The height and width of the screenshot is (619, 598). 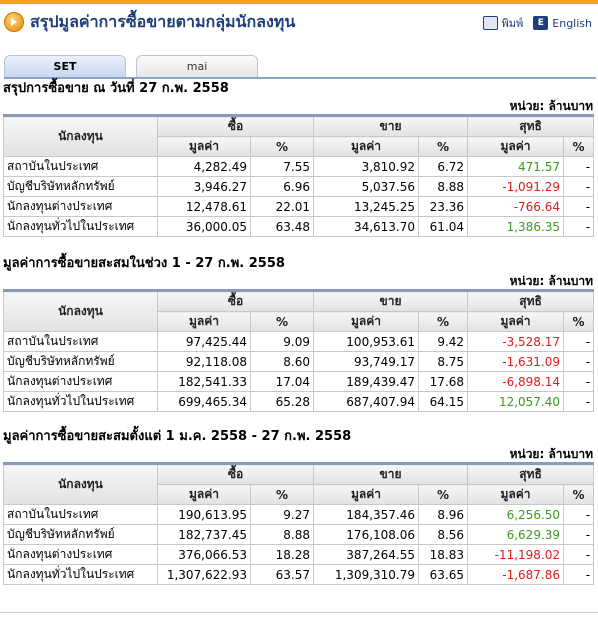 What do you see at coordinates (366, 574) in the screenshot?
I see `sell-value: 1,309,310.79` at bounding box center [366, 574].